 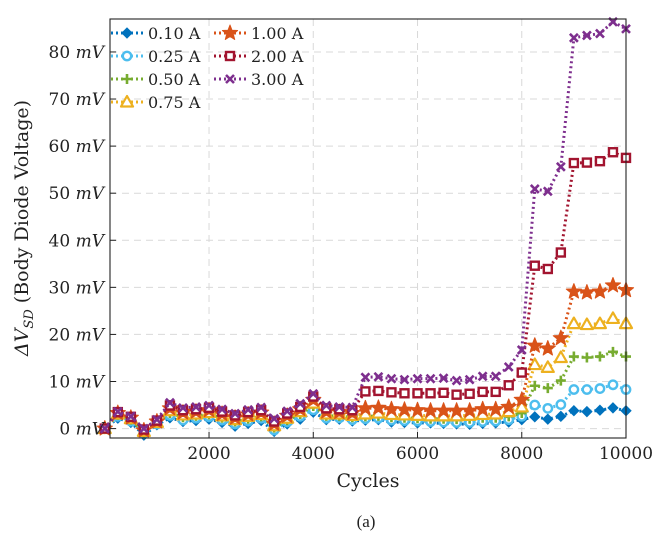 I want to click on y-tick-label: 40 mV, so click(x=77, y=241).